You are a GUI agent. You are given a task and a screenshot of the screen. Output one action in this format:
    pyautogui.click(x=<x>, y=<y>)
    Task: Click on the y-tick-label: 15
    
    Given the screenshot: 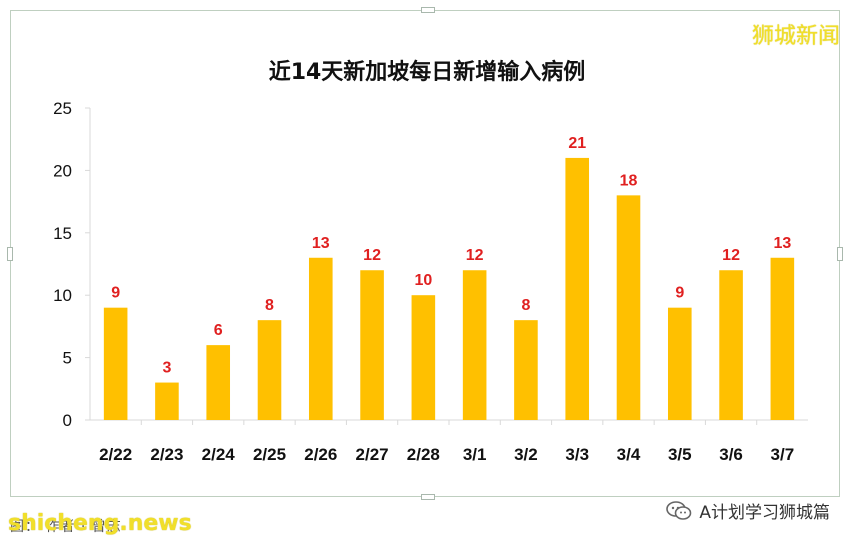 What is the action you would take?
    pyautogui.click(x=62, y=233)
    